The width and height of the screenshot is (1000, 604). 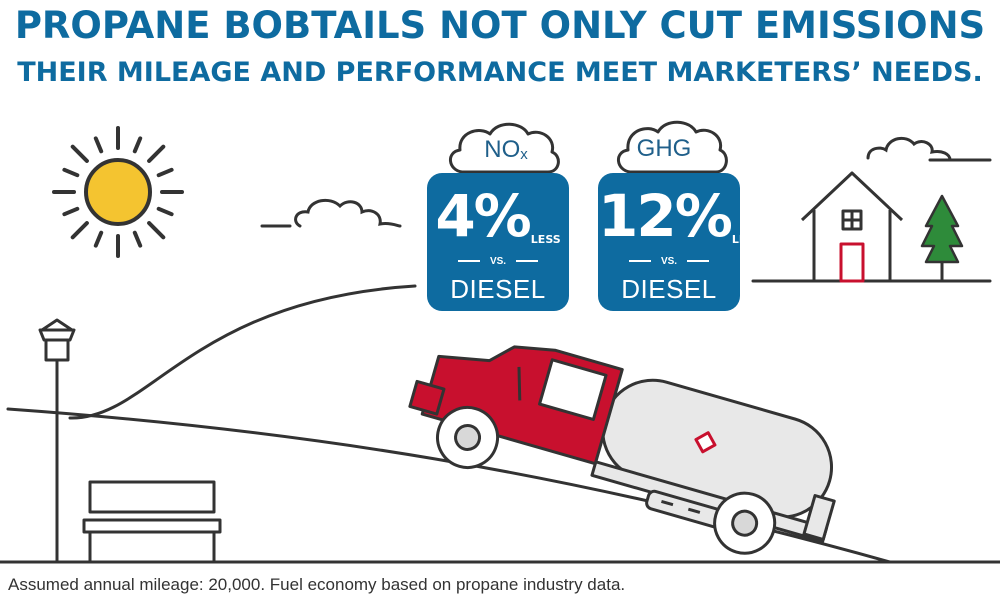 I want to click on pollutant-subscript: x, so click(x=524, y=154).